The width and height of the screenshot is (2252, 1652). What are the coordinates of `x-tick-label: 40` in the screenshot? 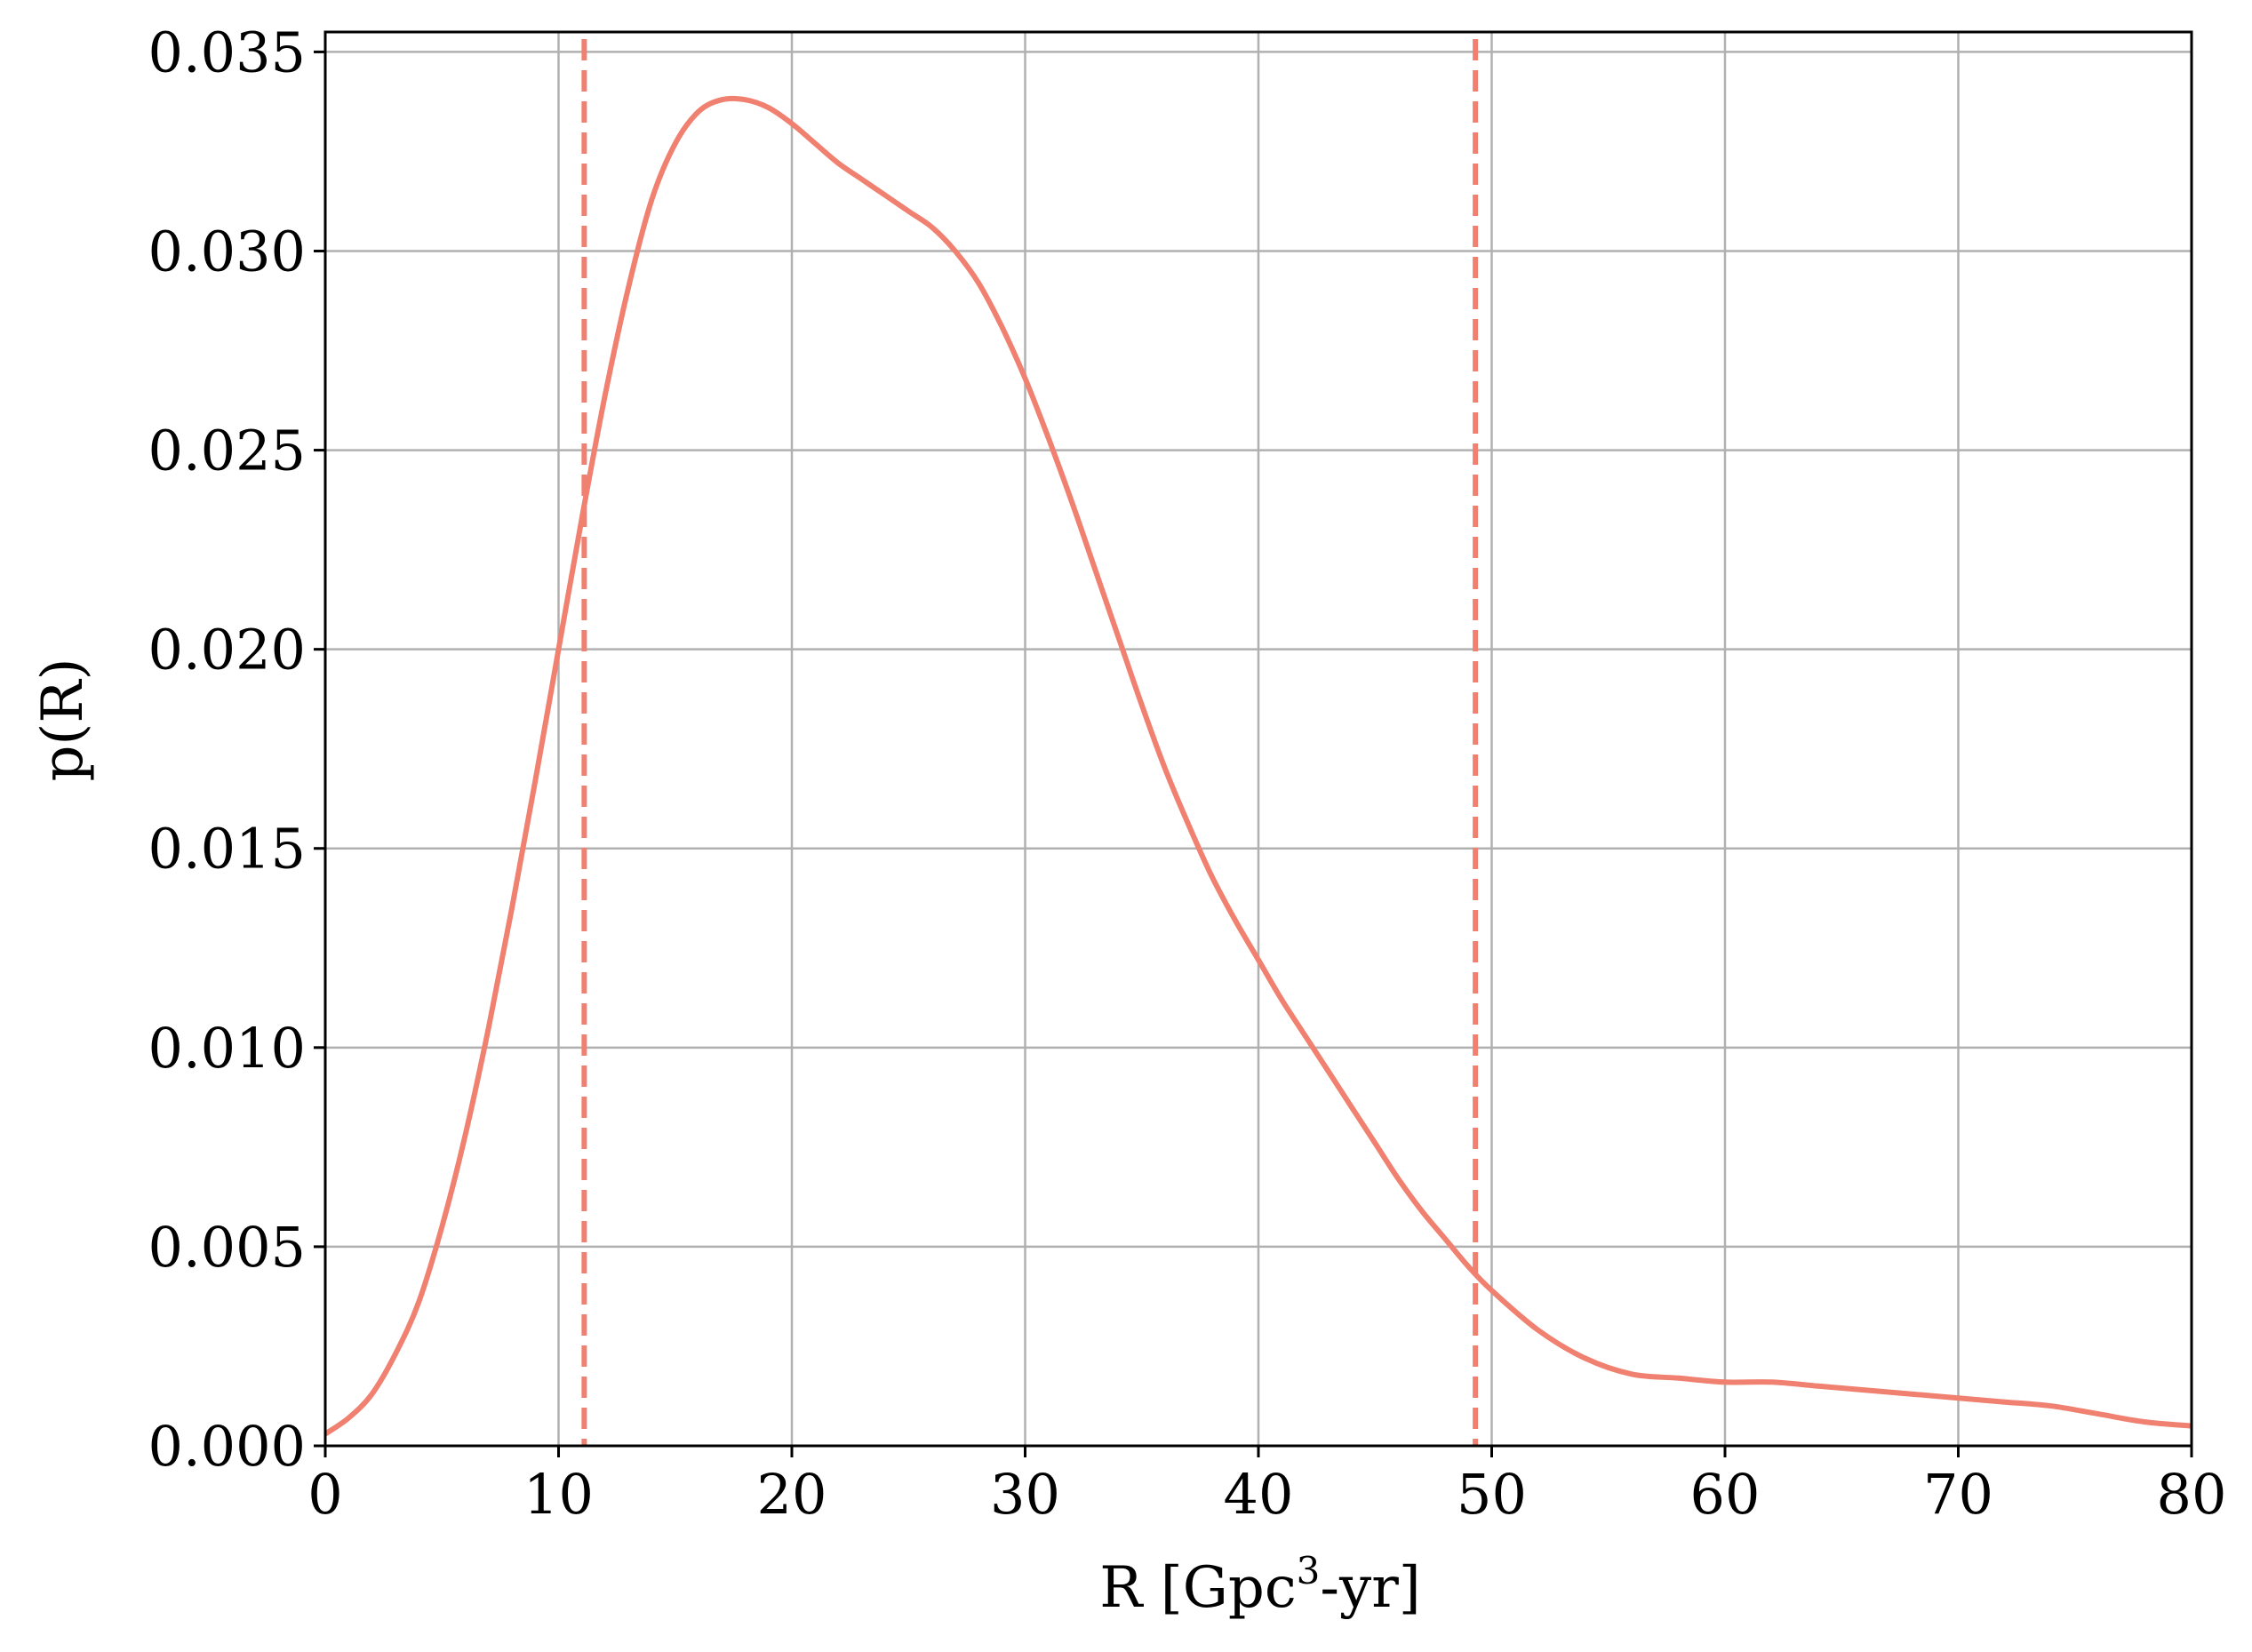 It's located at (1259, 1494).